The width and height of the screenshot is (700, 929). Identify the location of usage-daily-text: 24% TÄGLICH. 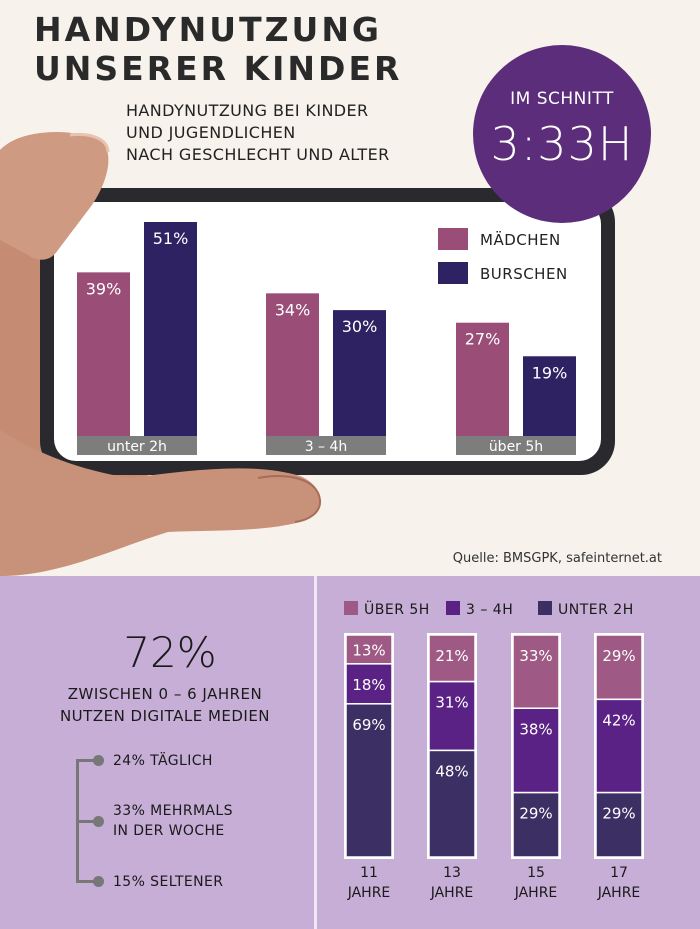
(163, 761).